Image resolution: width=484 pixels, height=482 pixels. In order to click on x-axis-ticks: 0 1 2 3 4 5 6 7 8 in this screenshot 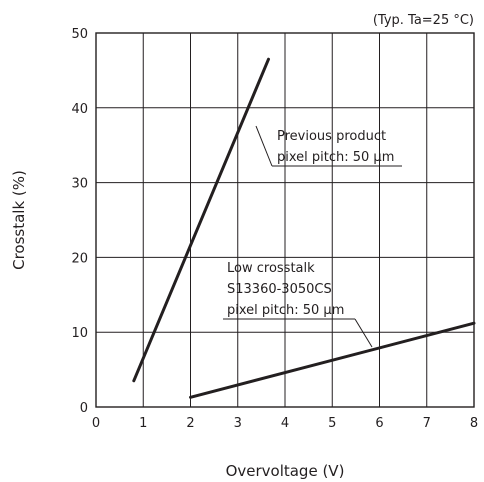, I will do `click(285, 423)`.